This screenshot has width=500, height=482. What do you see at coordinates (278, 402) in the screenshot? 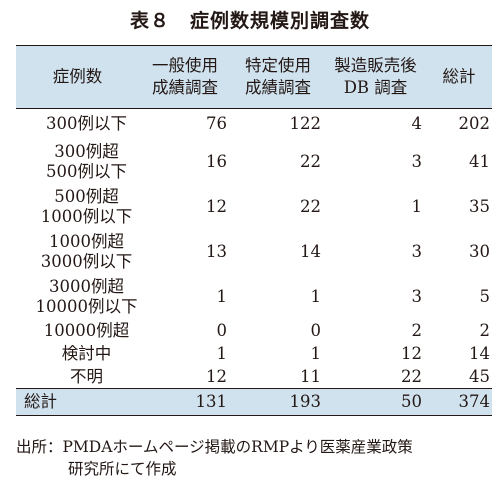
I see `total-value: 193` at bounding box center [278, 402].